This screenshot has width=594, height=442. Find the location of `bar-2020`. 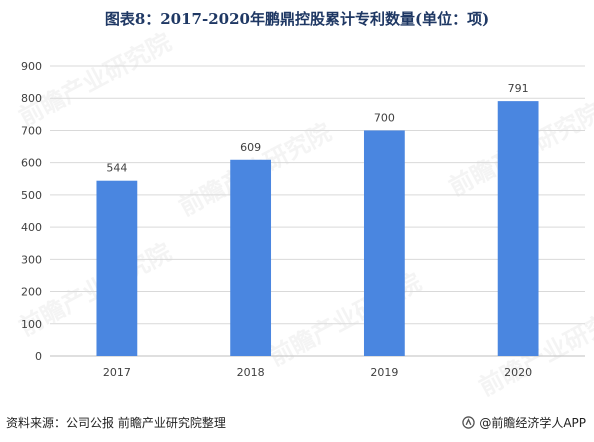

bar-2020 is located at coordinates (518, 228).